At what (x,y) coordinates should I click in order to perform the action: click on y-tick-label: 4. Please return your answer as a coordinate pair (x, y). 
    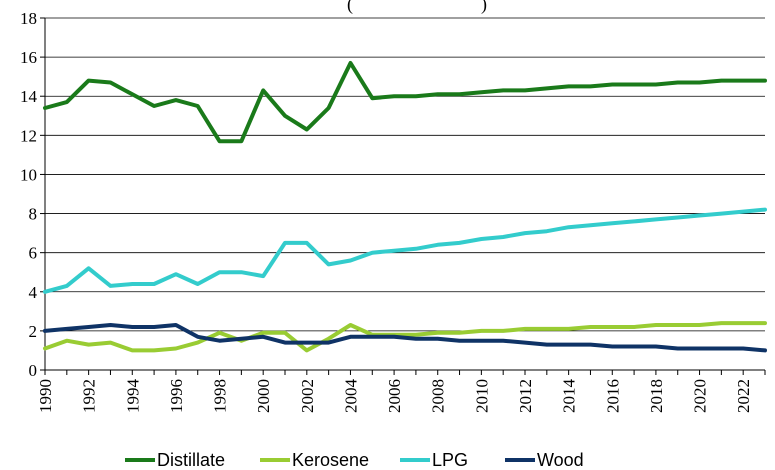
    Looking at the image, I should click on (33, 292).